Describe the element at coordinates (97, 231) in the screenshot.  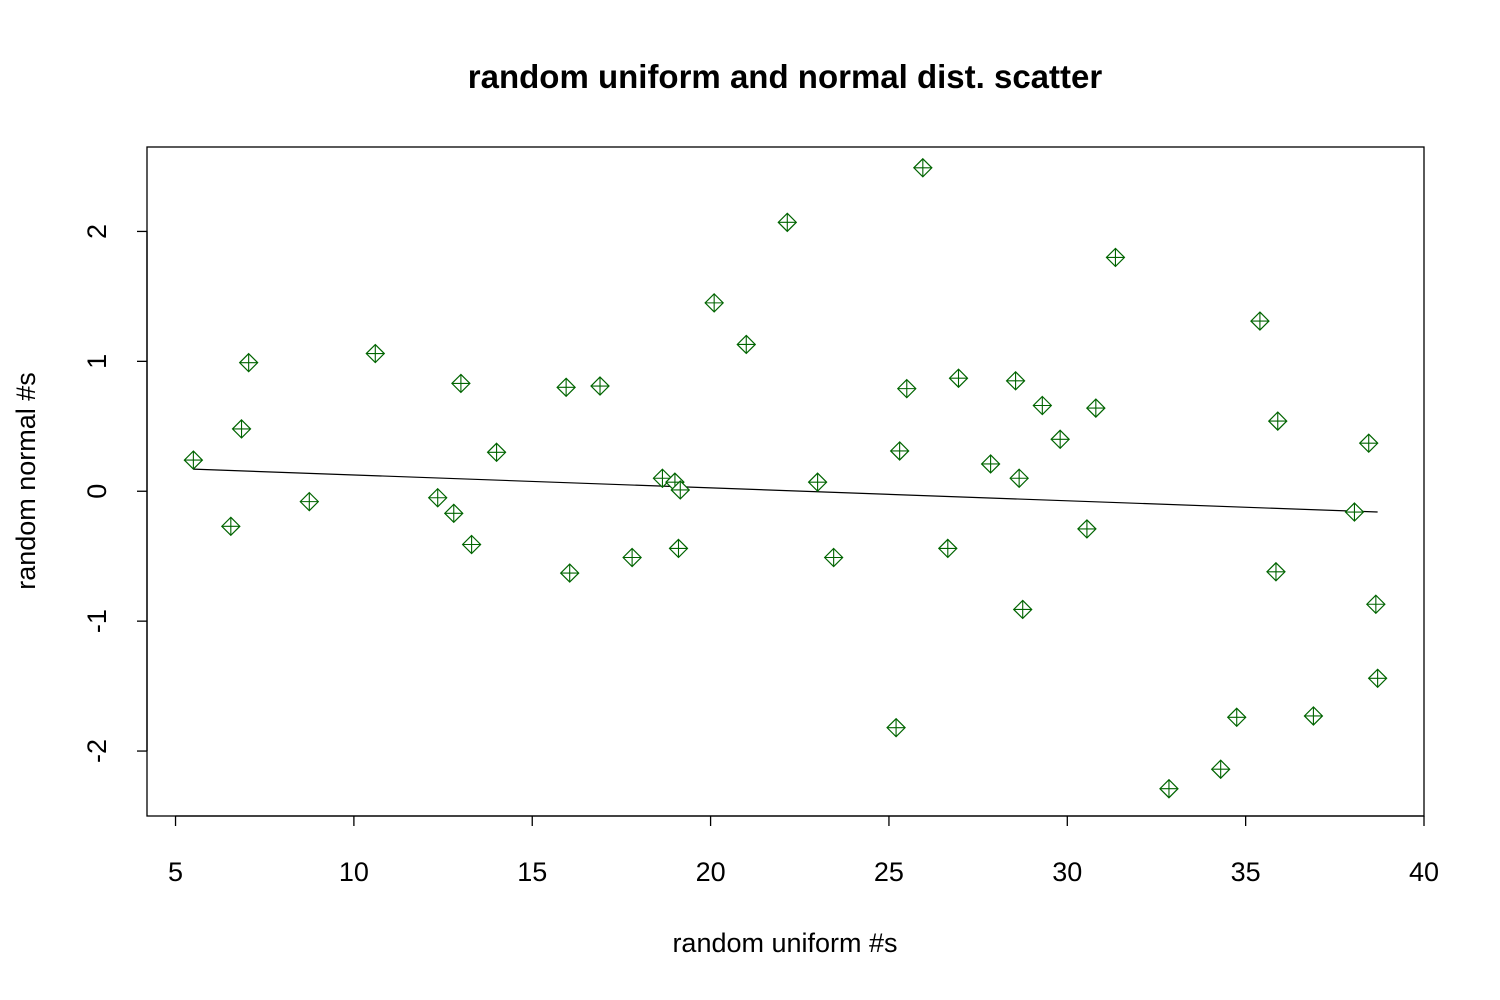
I see `y-tick-label: 2` at that location.